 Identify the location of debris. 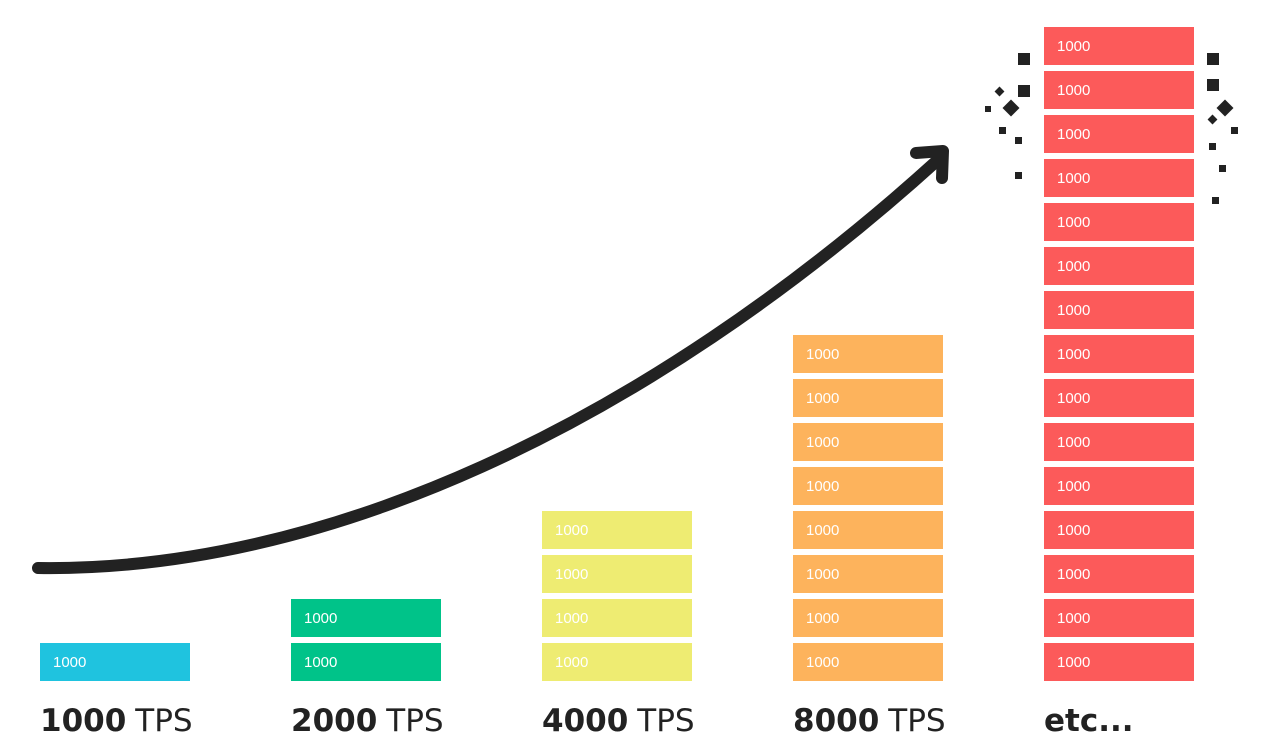
(1111, 128).